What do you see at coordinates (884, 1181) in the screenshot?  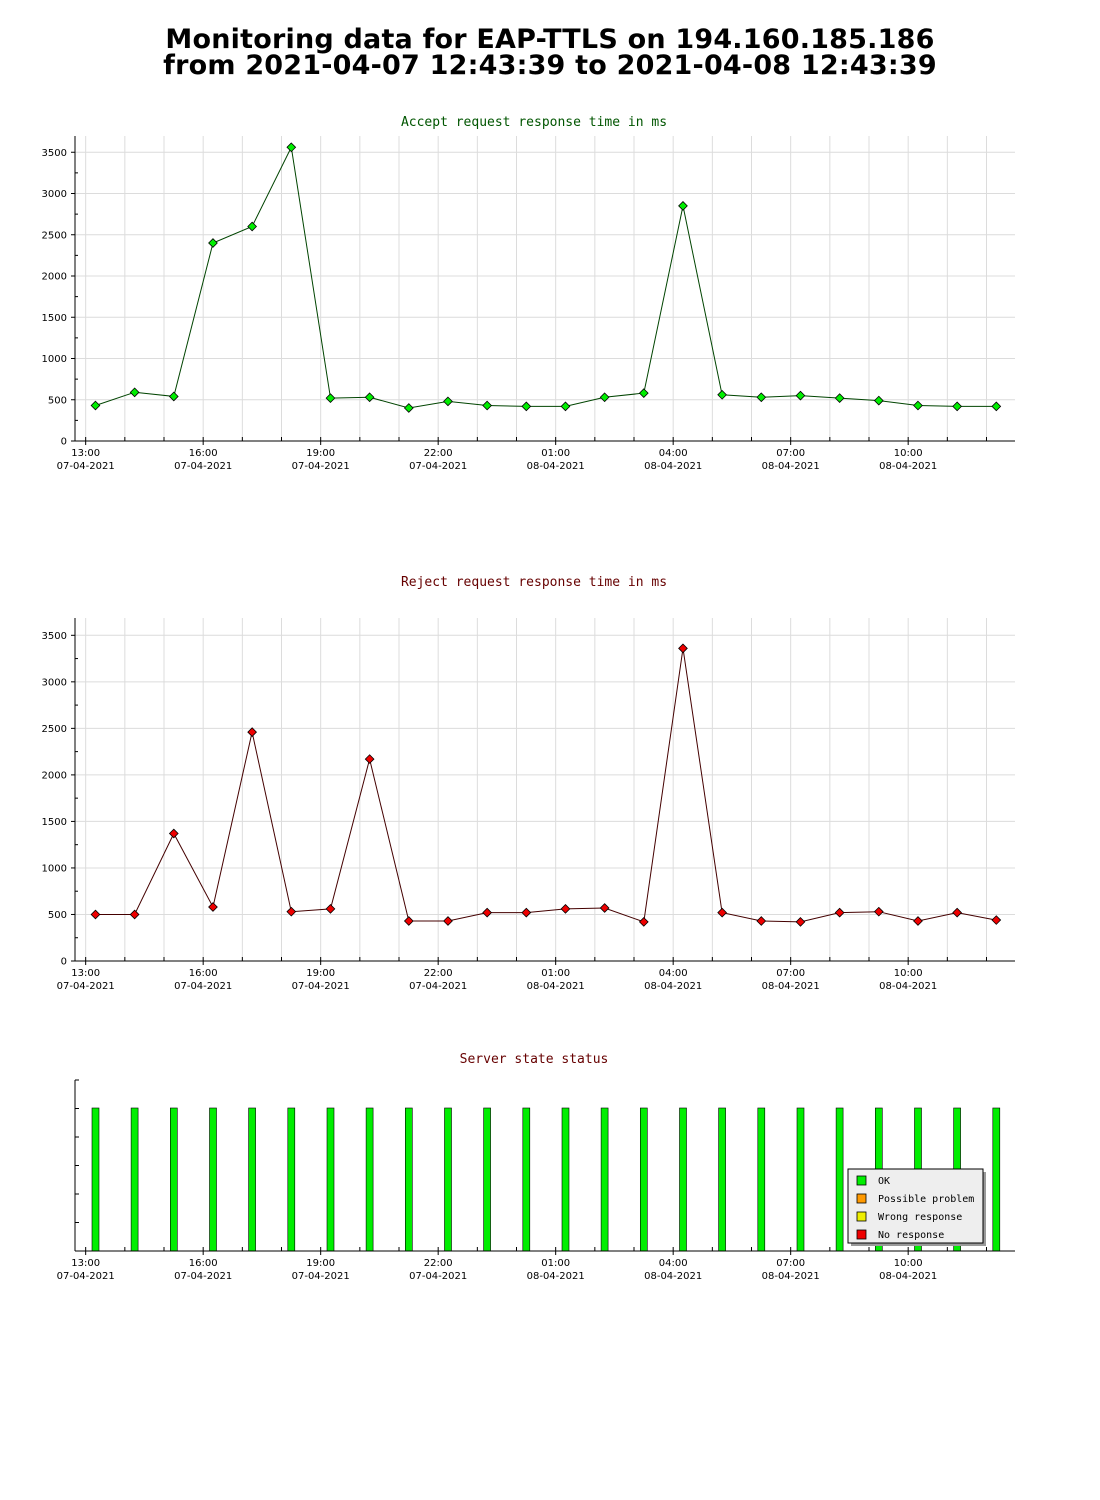 I see `legend-label: OK` at bounding box center [884, 1181].